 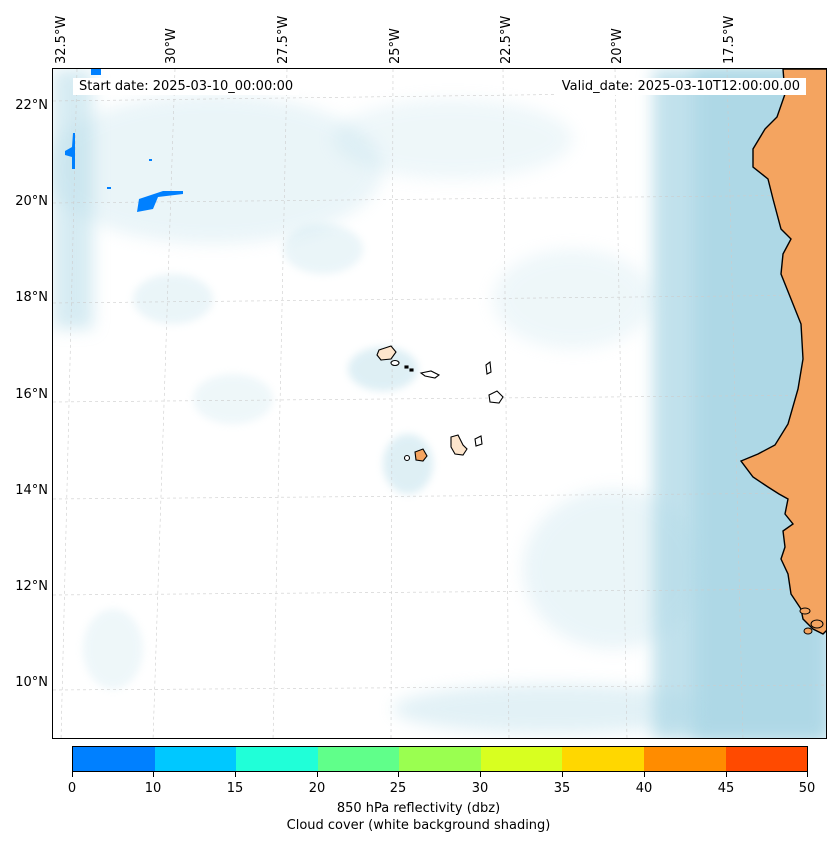 I want to click on lon-label-30w: 30°W, so click(x=171, y=46).